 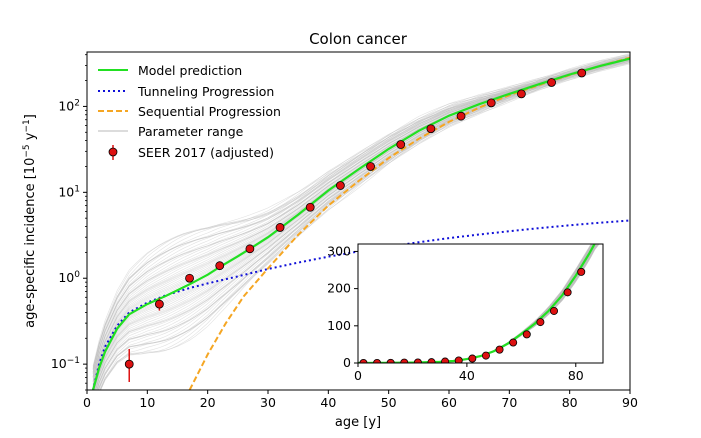 I want to click on y-axis-label-exp1: −5, so click(x=27, y=150).